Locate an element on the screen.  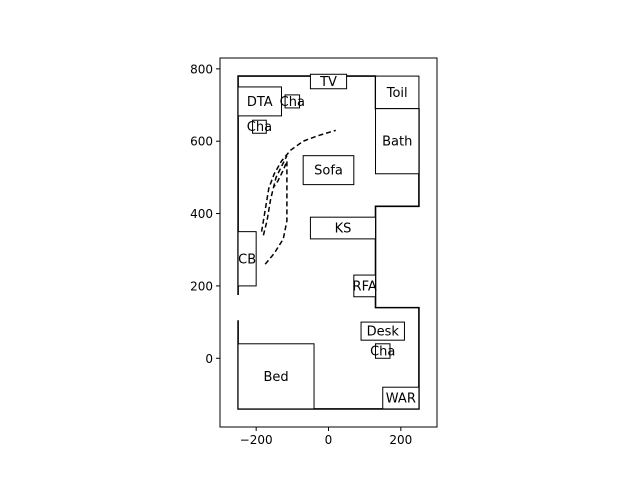
furniture-dta: DTA is located at coordinates (259, 101).